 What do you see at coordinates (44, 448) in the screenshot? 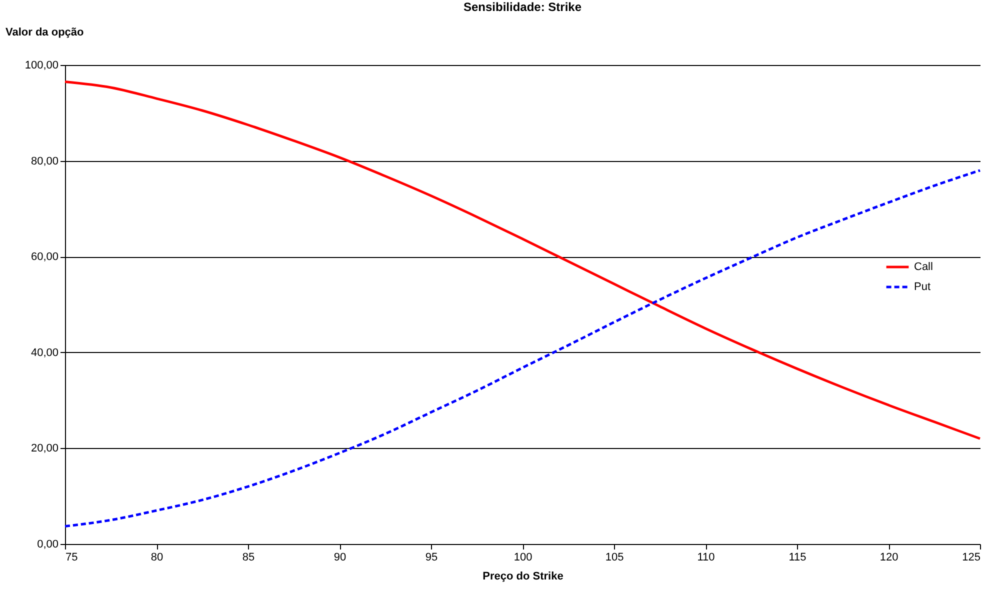
I see `y-tick-label: 20,00` at bounding box center [44, 448].